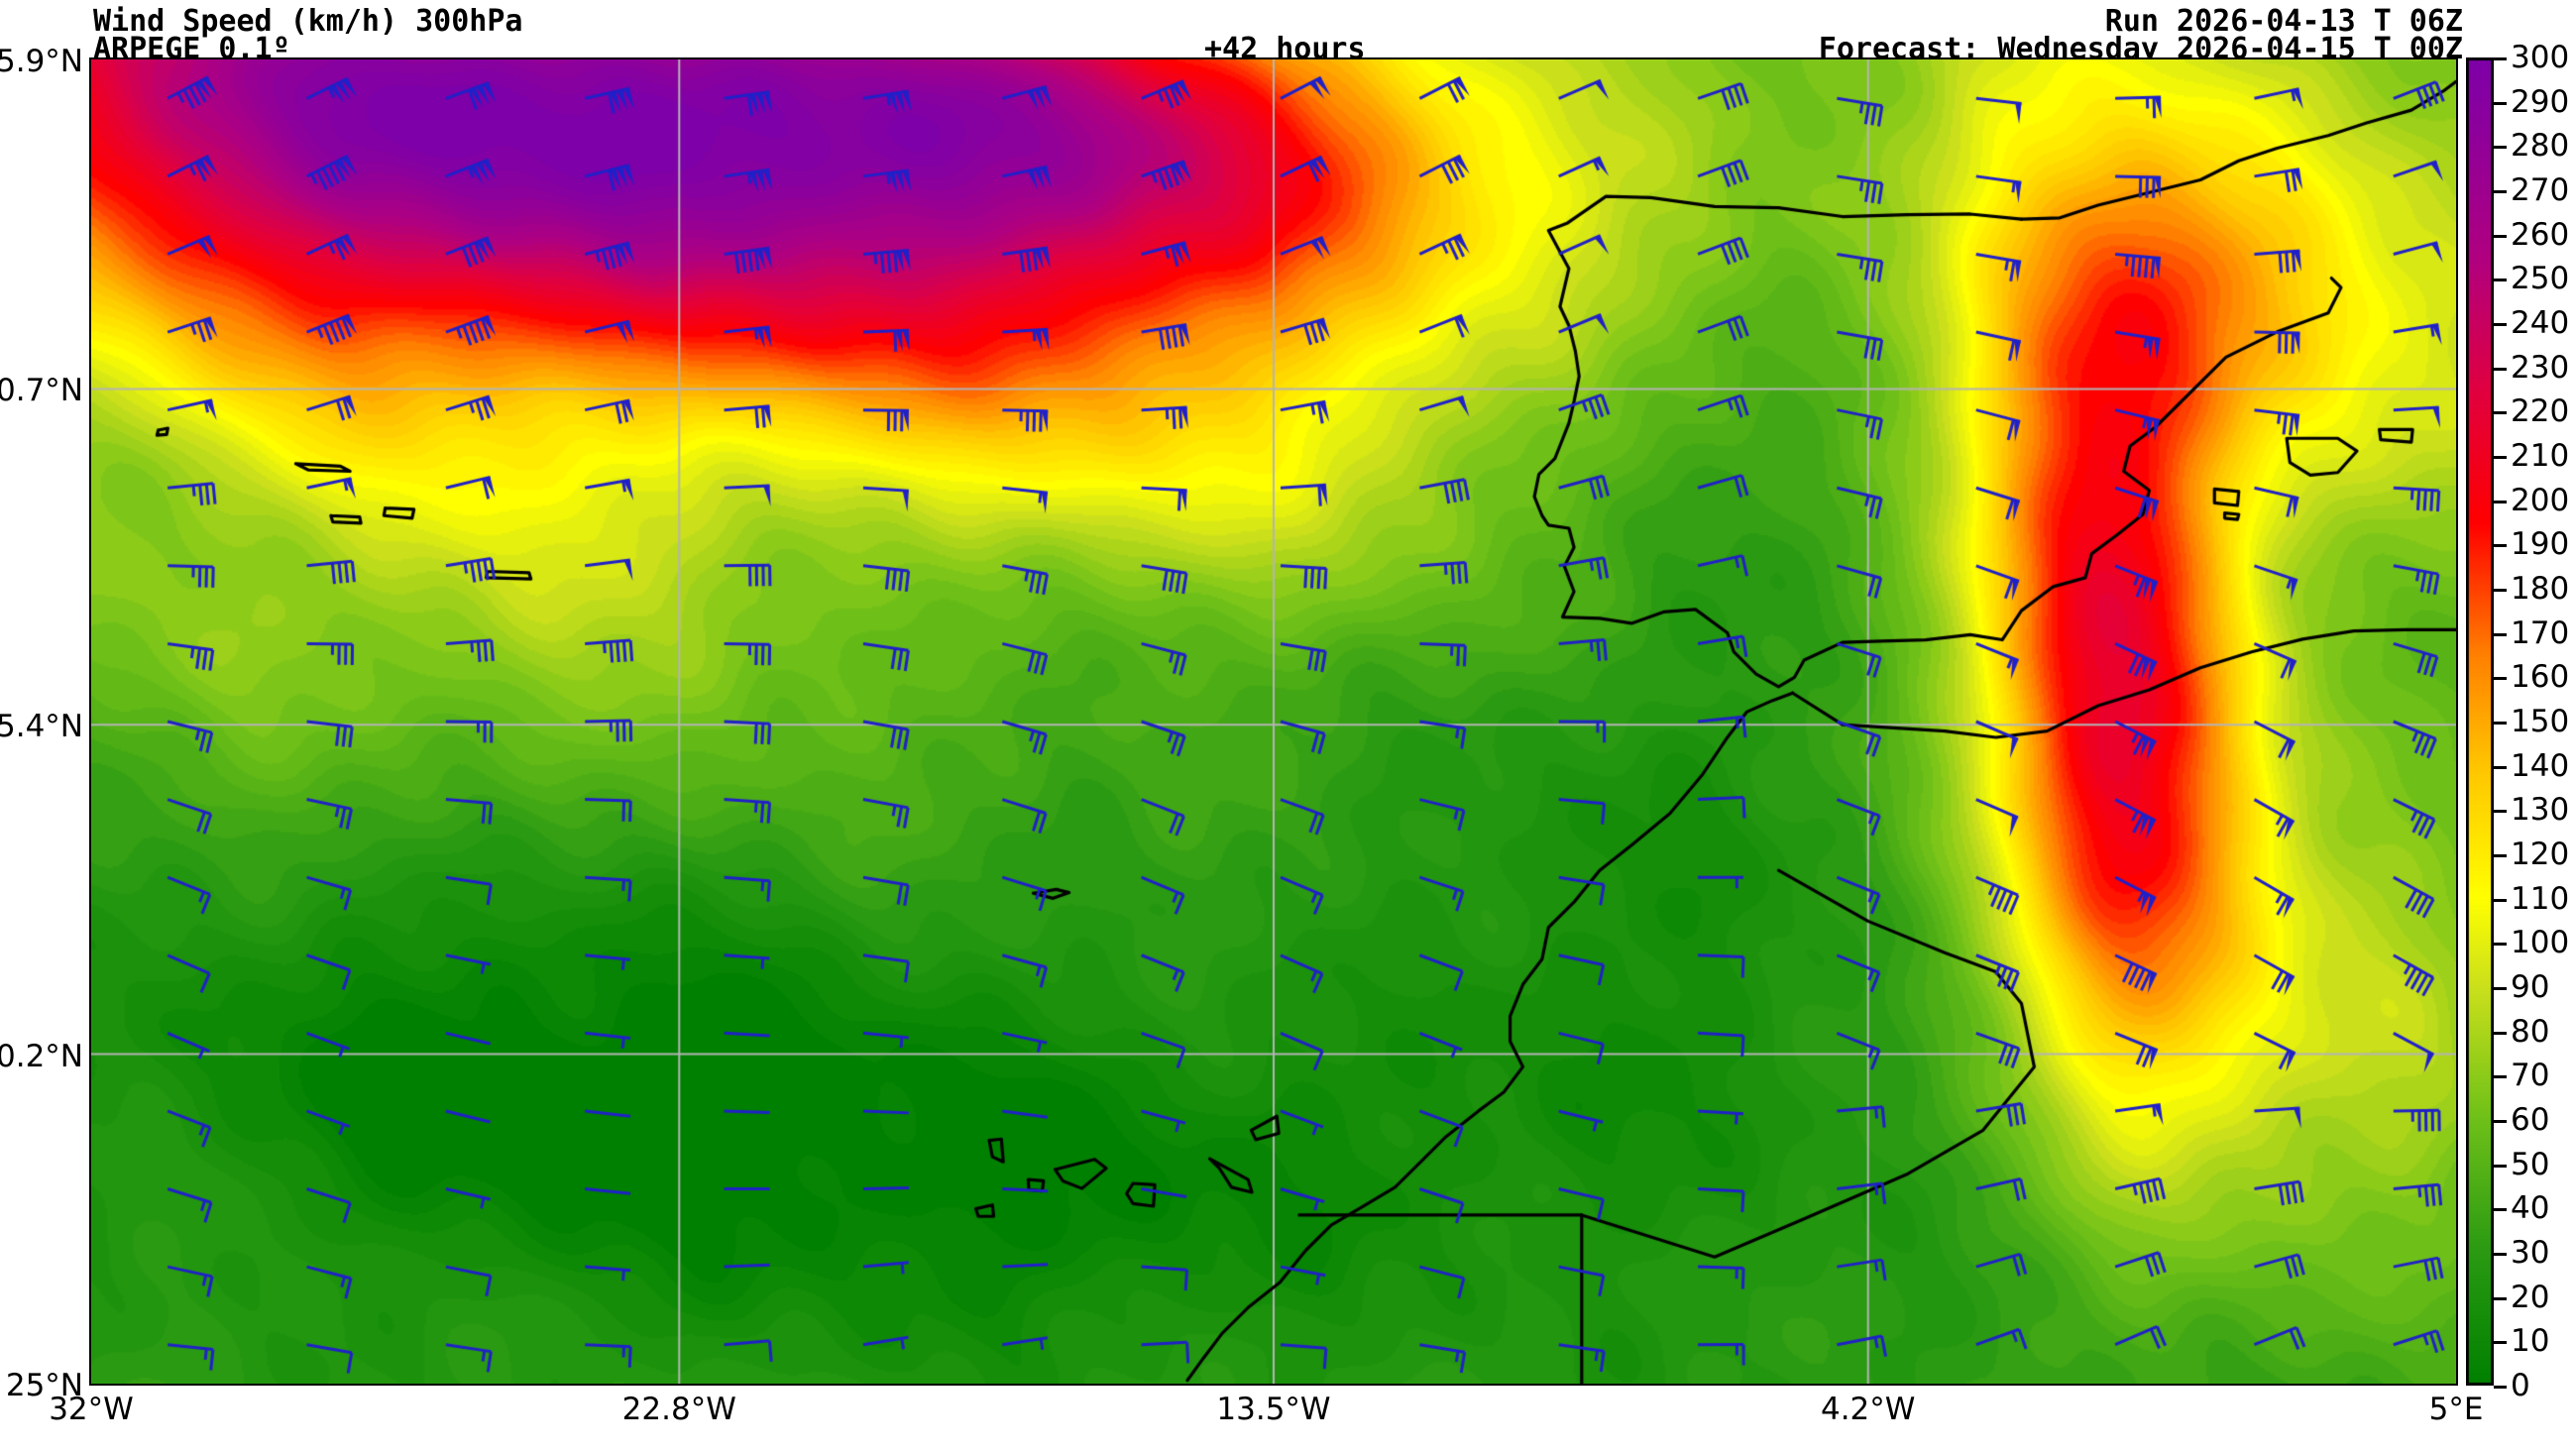 The height and width of the screenshot is (1452, 2576). I want to click on colorbar-tick-label: 240, so click(2540, 323).